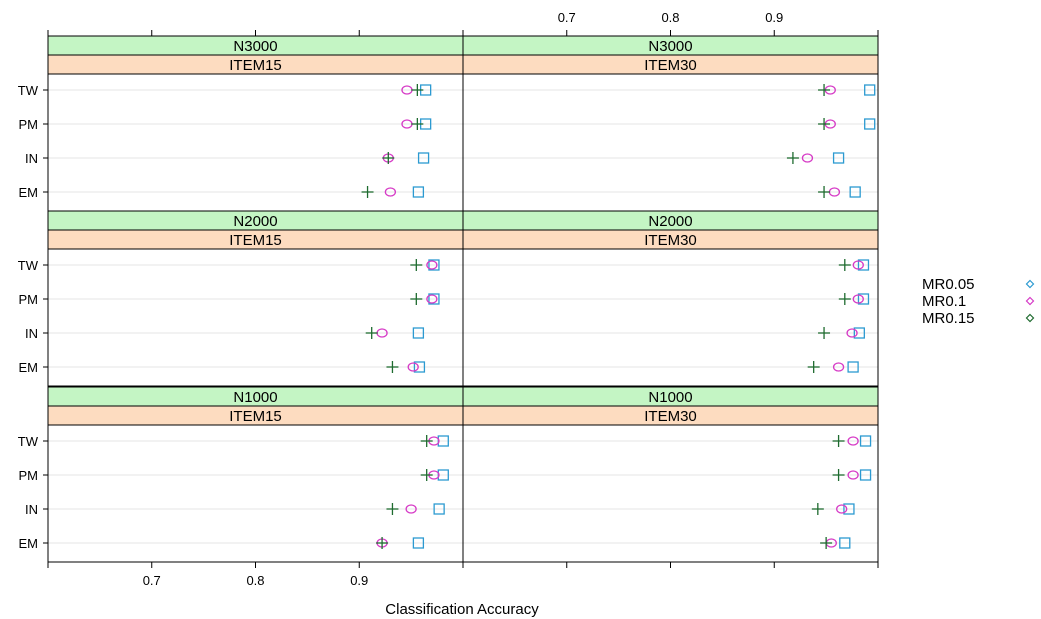  I want to click on legend-label-mr0-05: MR0.05, so click(948, 284).